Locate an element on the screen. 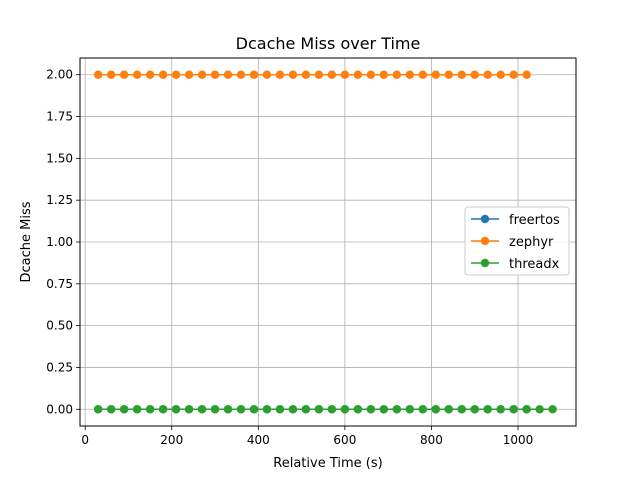 The width and height of the screenshot is (640, 480). legend-marker-threadx is located at coordinates (485, 263).